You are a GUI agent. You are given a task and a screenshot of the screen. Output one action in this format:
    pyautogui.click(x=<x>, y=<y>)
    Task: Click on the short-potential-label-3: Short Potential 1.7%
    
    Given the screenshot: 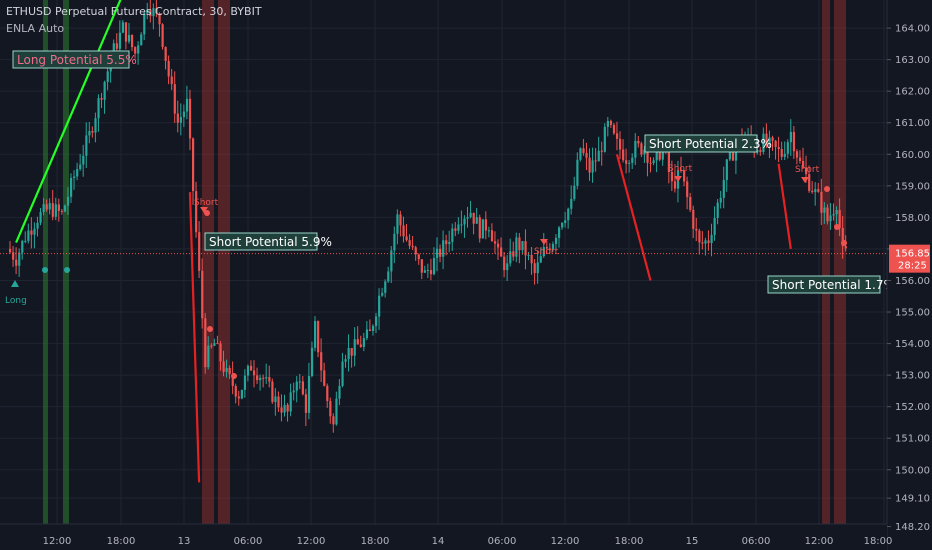 What is the action you would take?
    pyautogui.click(x=831, y=284)
    